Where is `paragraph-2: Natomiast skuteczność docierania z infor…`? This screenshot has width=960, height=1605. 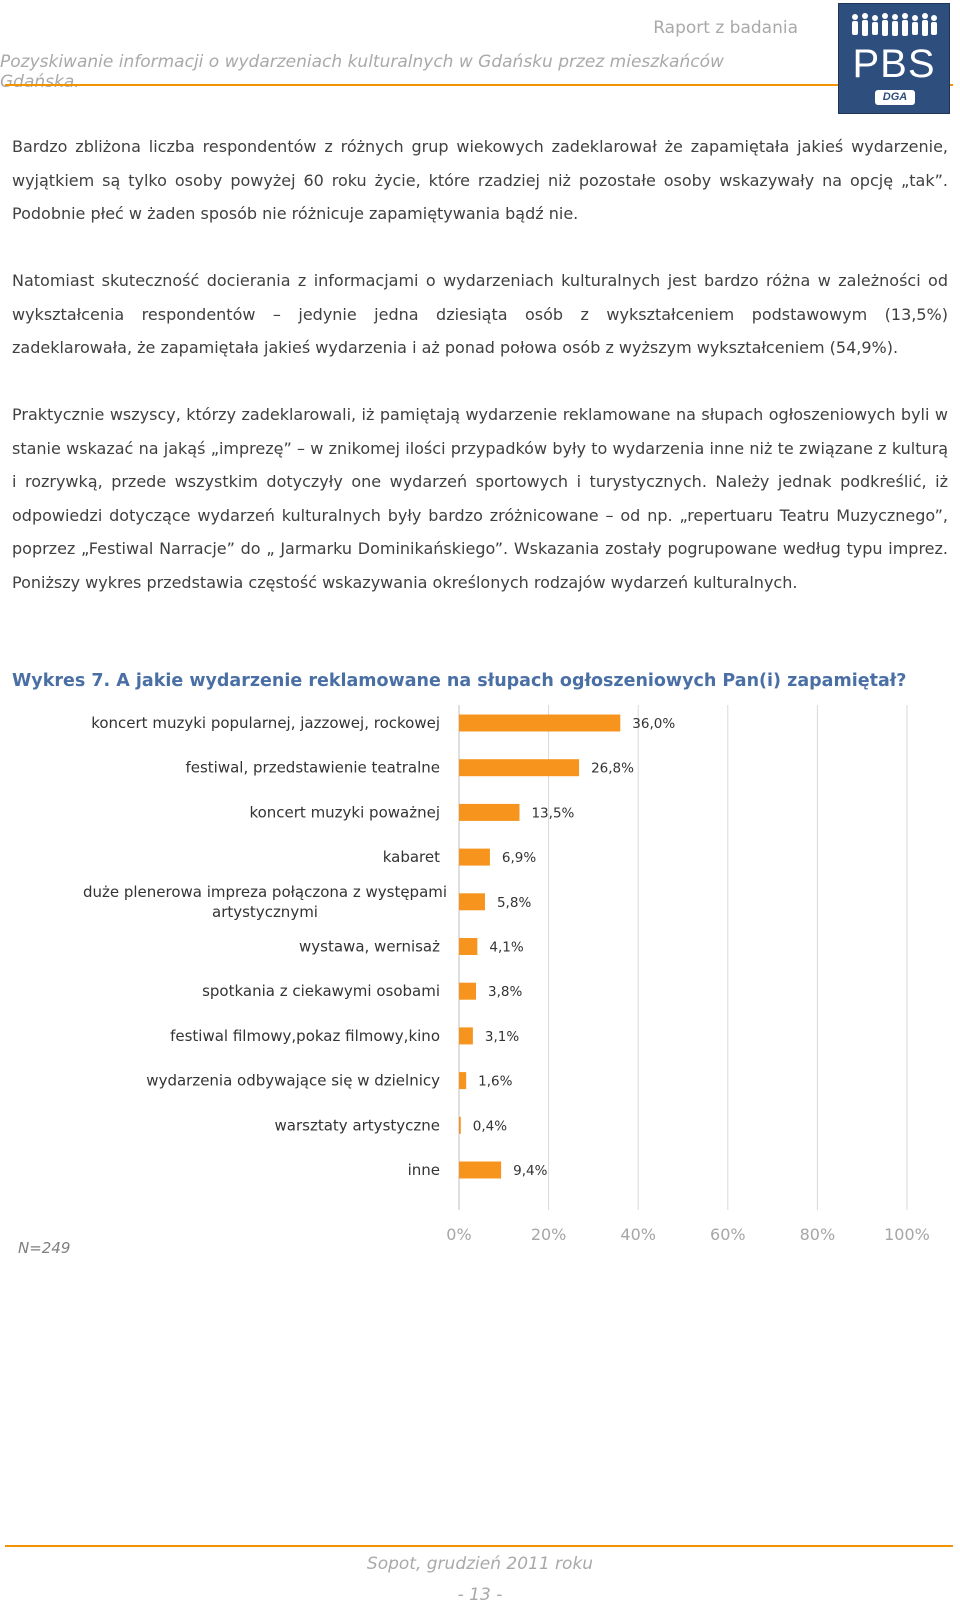
paragraph-2: Natomiast skuteczność docierania z infor… is located at coordinates (480, 314).